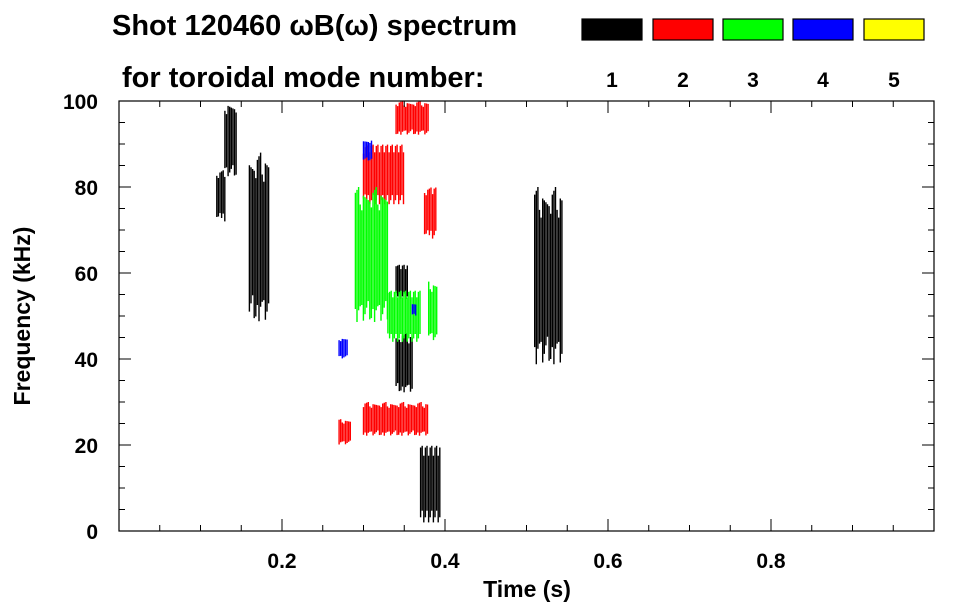 Image resolution: width=963 pixels, height=615 pixels. What do you see at coordinates (281, 561) in the screenshot?
I see `x-tick-label: 0.2` at bounding box center [281, 561].